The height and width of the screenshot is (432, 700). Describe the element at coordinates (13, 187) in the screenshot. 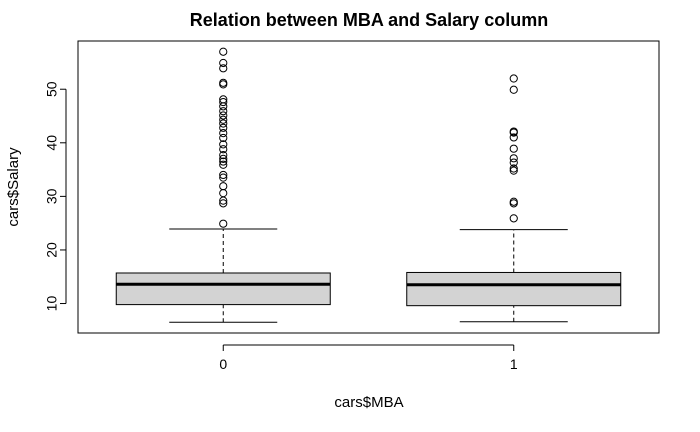

I see `y-axis-label: cars$Salary` at that location.